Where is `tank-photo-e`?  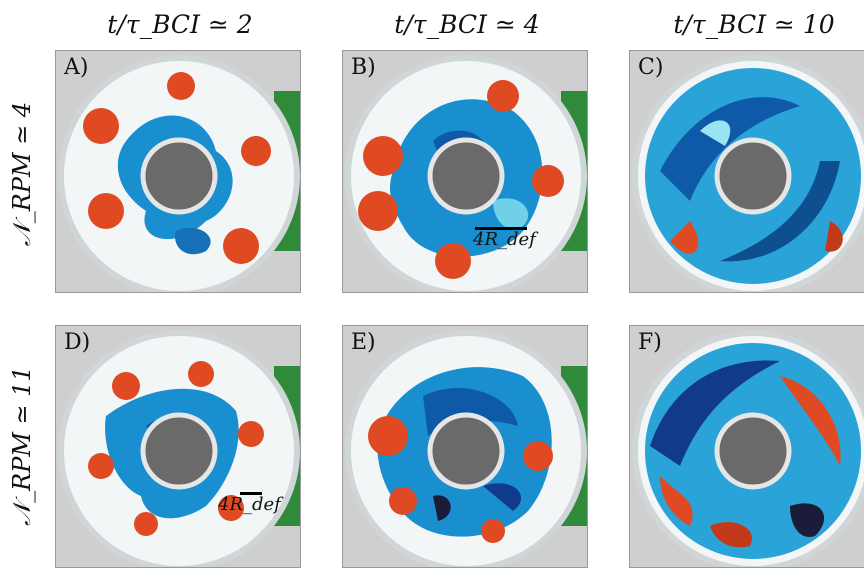
tank-photo-e is located at coordinates (465, 446).